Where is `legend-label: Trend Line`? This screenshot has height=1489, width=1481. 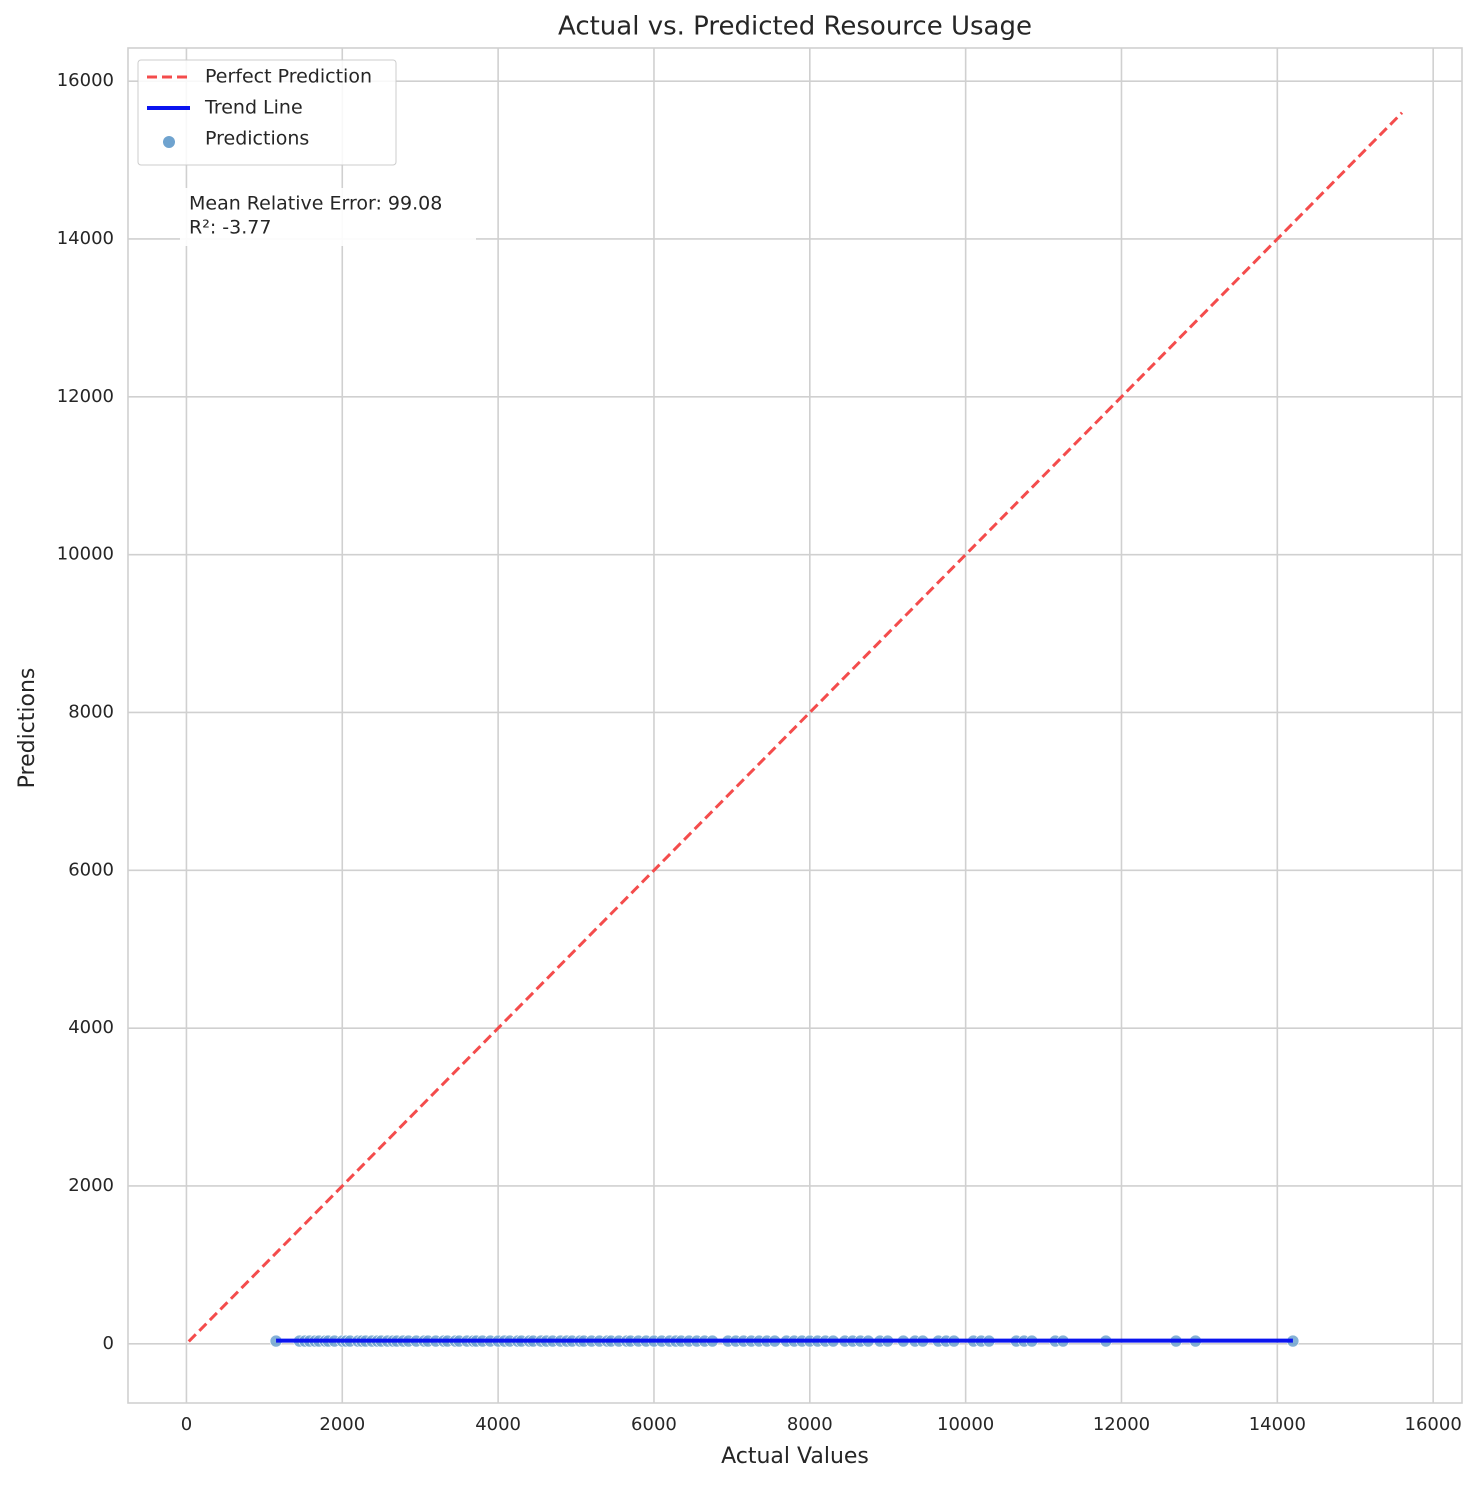 legend-label: Trend Line is located at coordinates (253, 108).